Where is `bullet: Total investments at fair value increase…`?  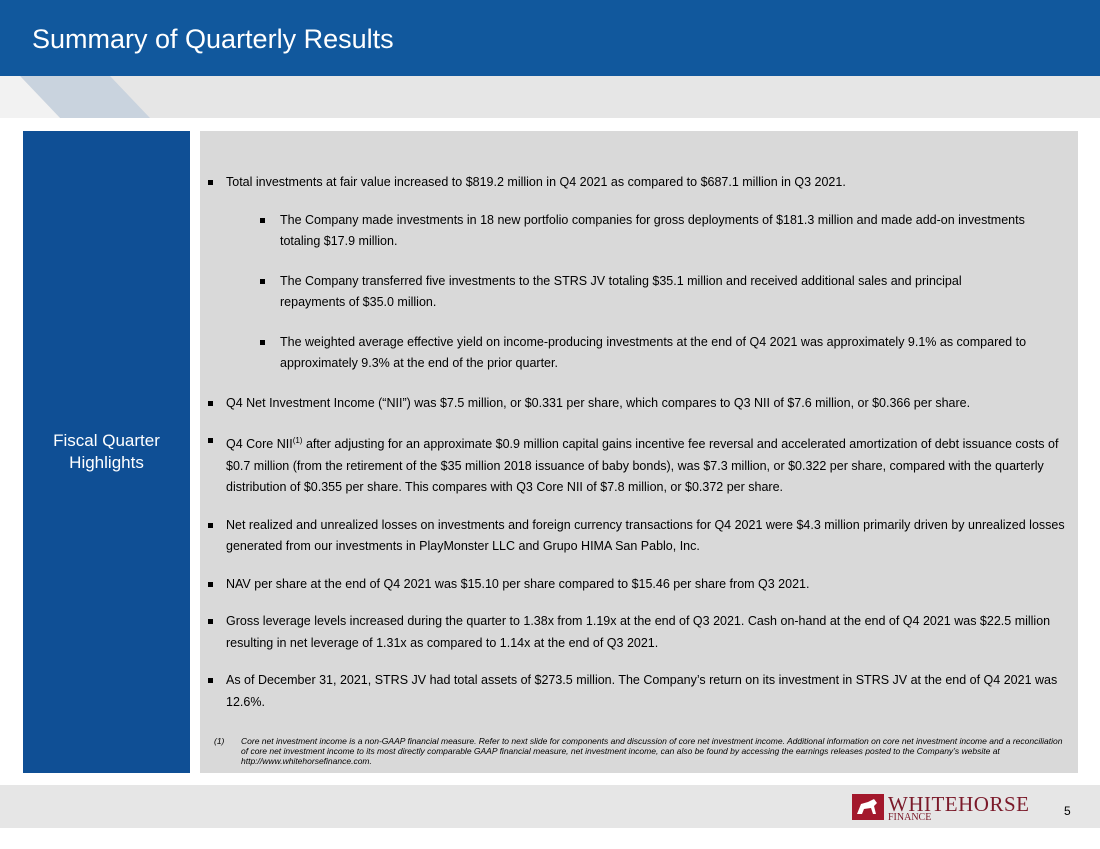
bullet: Total investments at fair value increase… is located at coordinates (637, 183).